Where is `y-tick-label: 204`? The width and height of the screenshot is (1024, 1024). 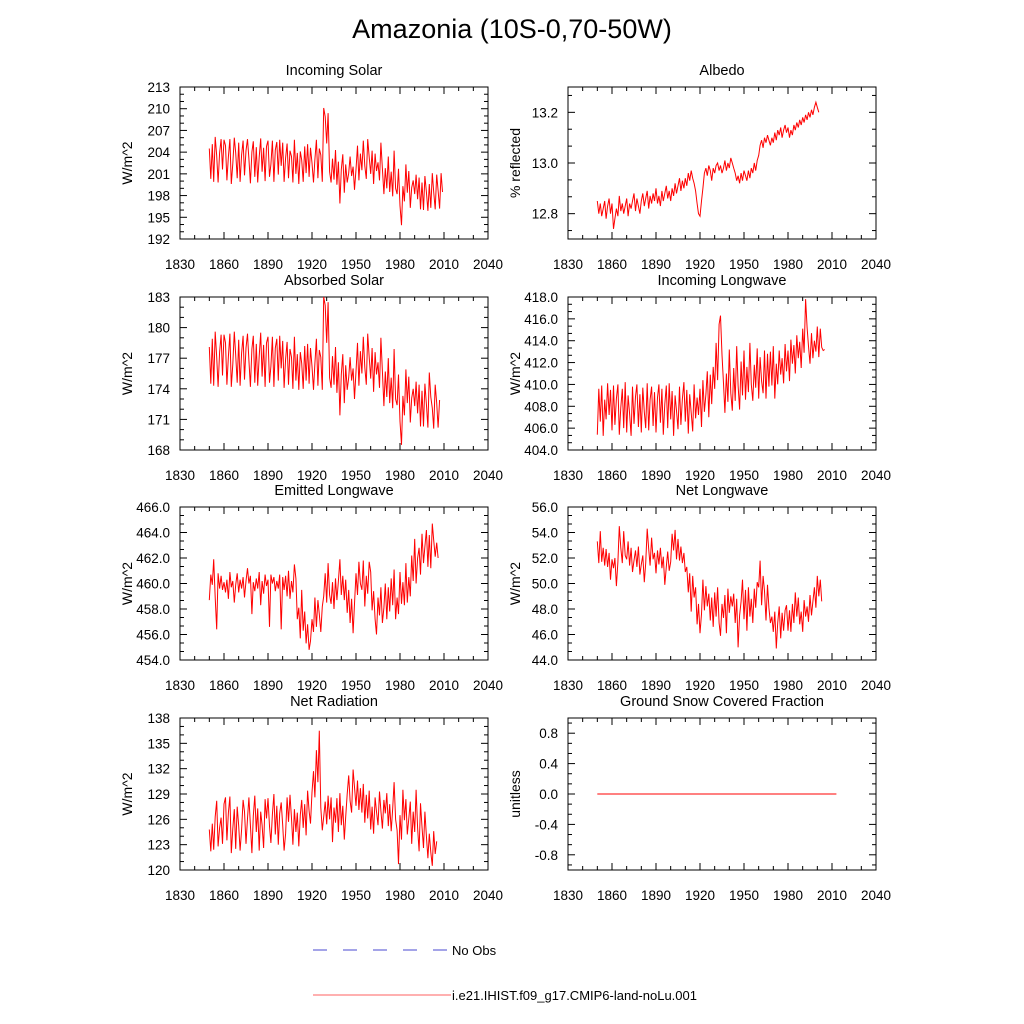
y-tick-label: 204 is located at coordinates (158, 152).